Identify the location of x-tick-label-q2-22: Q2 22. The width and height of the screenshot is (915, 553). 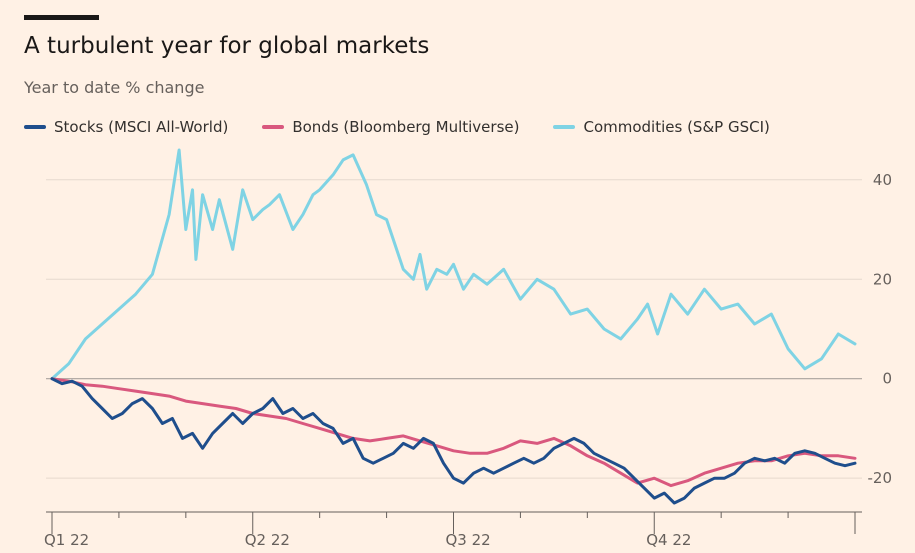
(267, 540).